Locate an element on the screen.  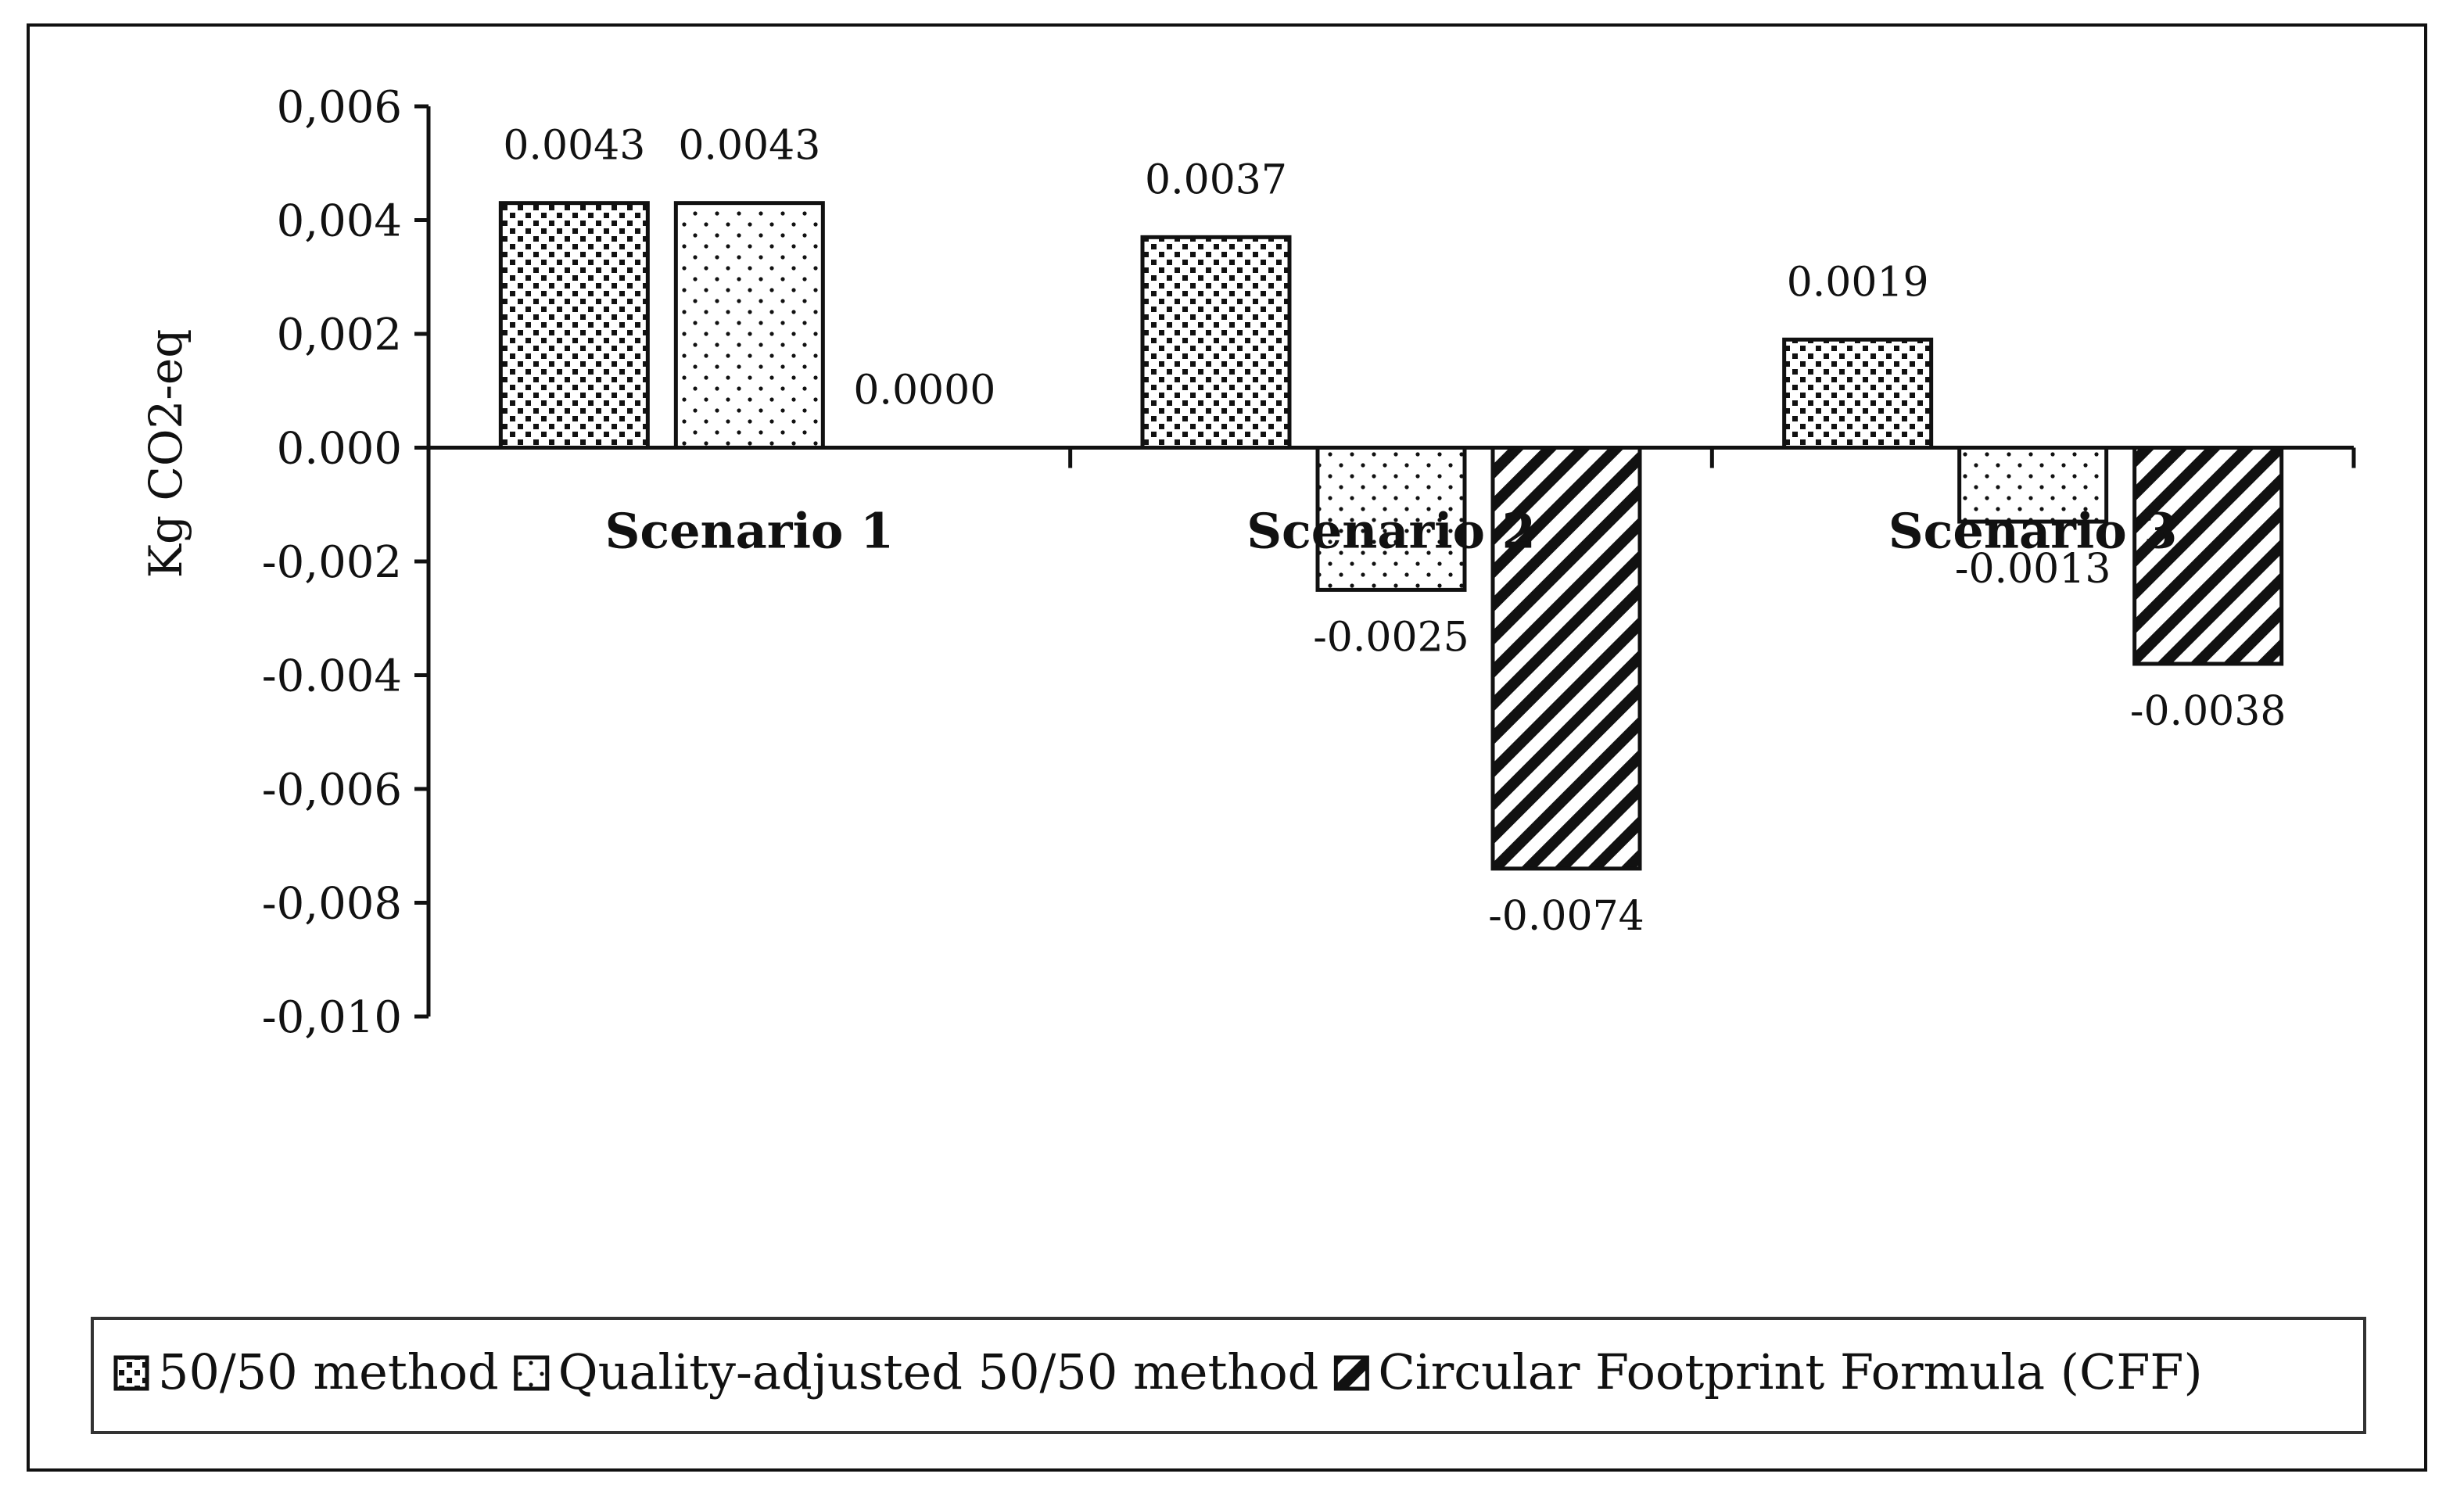
legend-label: 50/50 method is located at coordinates (328, 1371).